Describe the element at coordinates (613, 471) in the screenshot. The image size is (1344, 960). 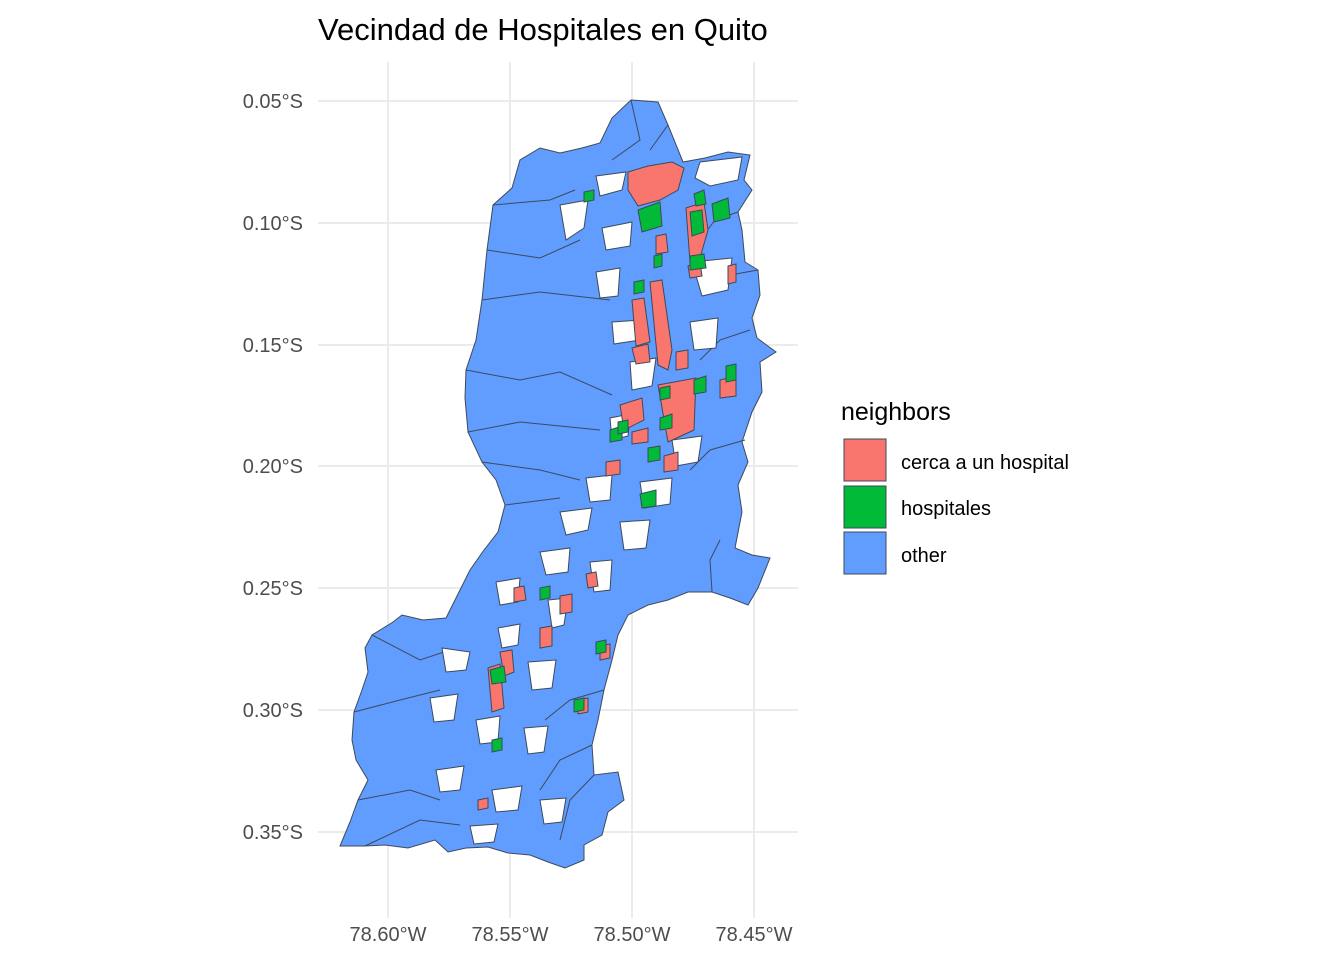
I see `map-region-hospitales` at that location.